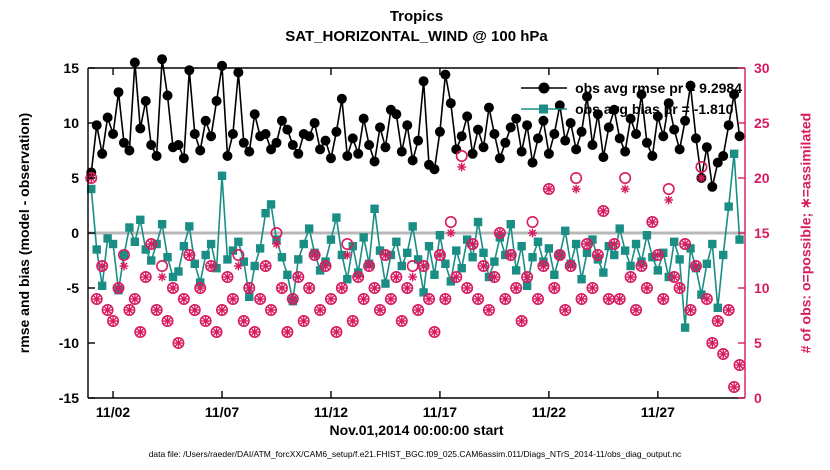  What do you see at coordinates (416, 36) in the screenshot?
I see `chart-subtitle: SAT_HORIZONTAL_WIND @ 100 hPa` at bounding box center [416, 36].